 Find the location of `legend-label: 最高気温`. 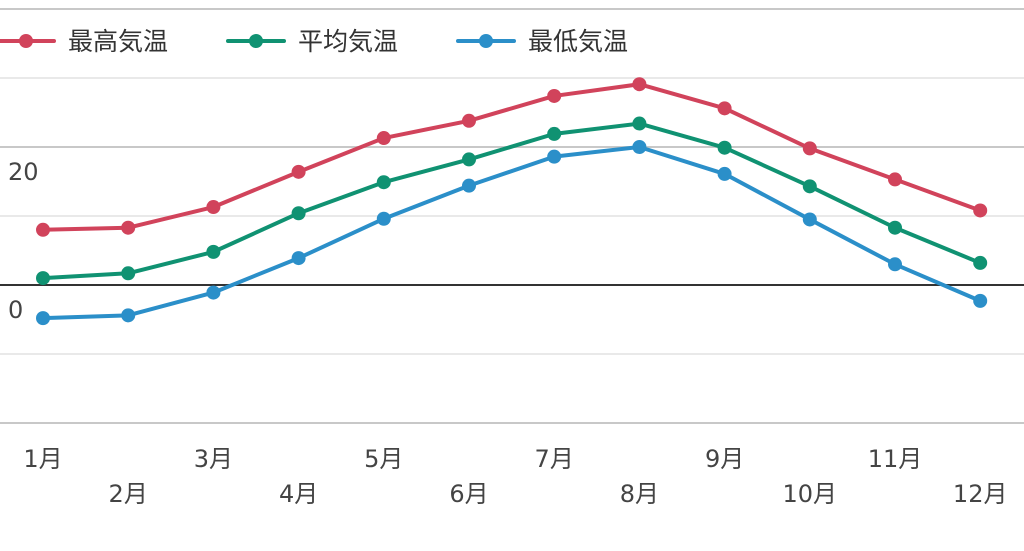

legend-label: 最高気温 is located at coordinates (118, 41).